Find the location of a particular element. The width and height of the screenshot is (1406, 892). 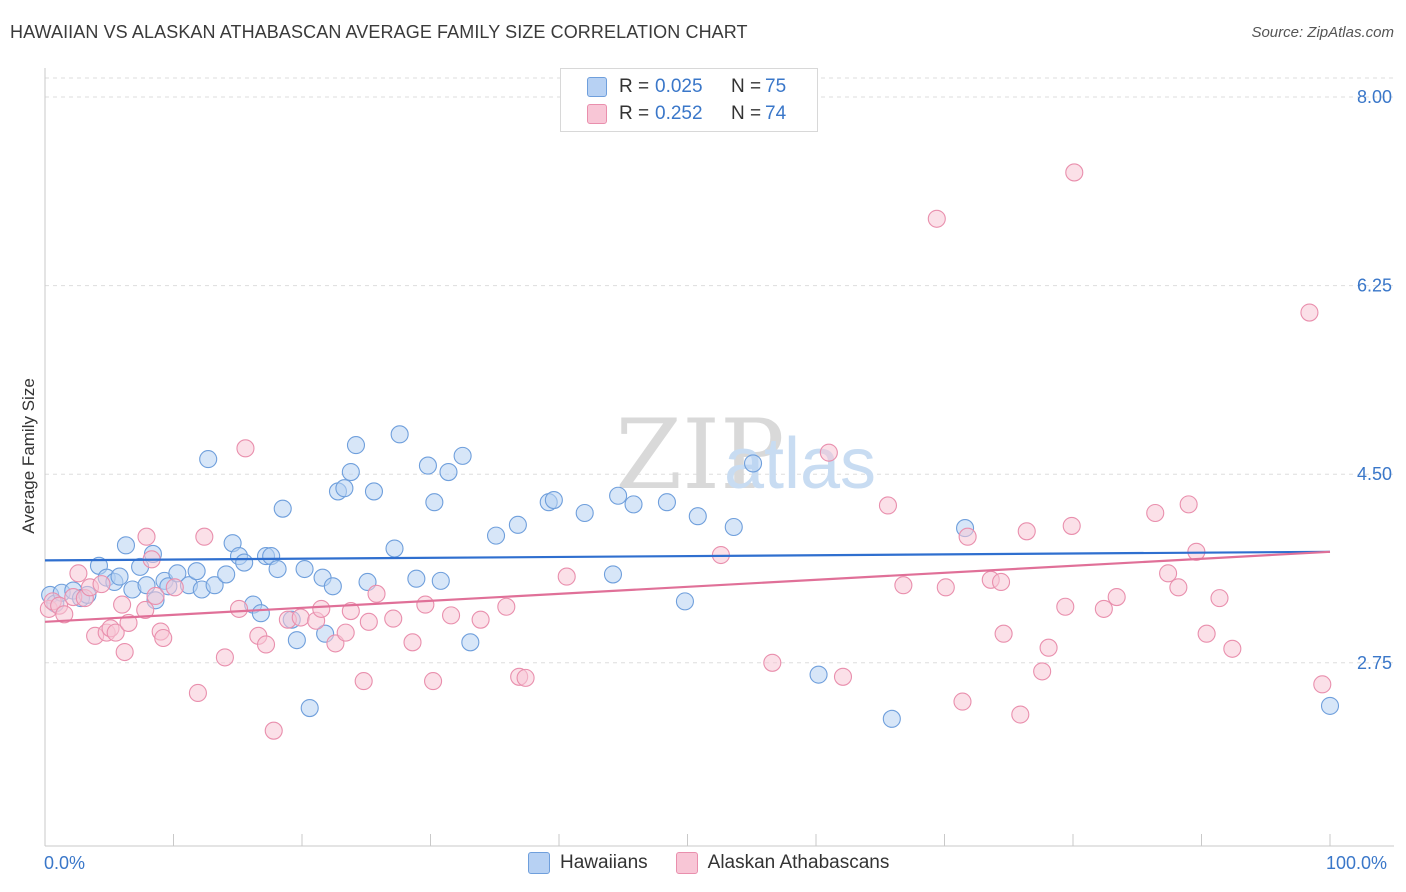

legend-item-hawaiians: Hawaiians is located at coordinates (588, 863).